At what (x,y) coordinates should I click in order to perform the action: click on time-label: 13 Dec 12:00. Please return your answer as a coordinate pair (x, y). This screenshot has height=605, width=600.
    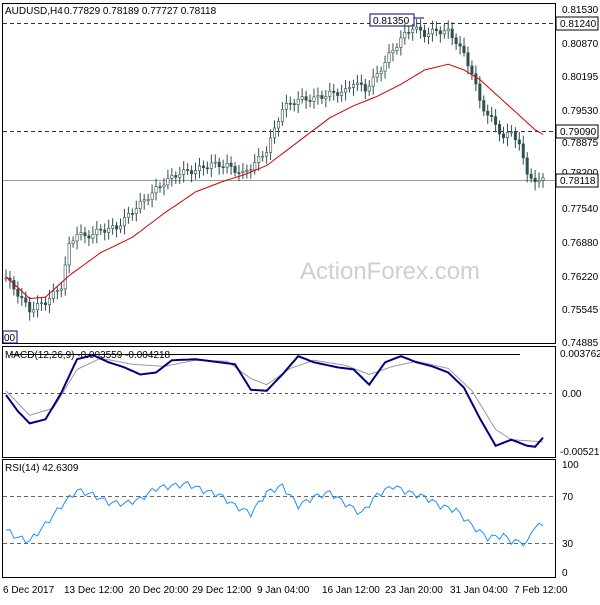
    Looking at the image, I should click on (94, 590).